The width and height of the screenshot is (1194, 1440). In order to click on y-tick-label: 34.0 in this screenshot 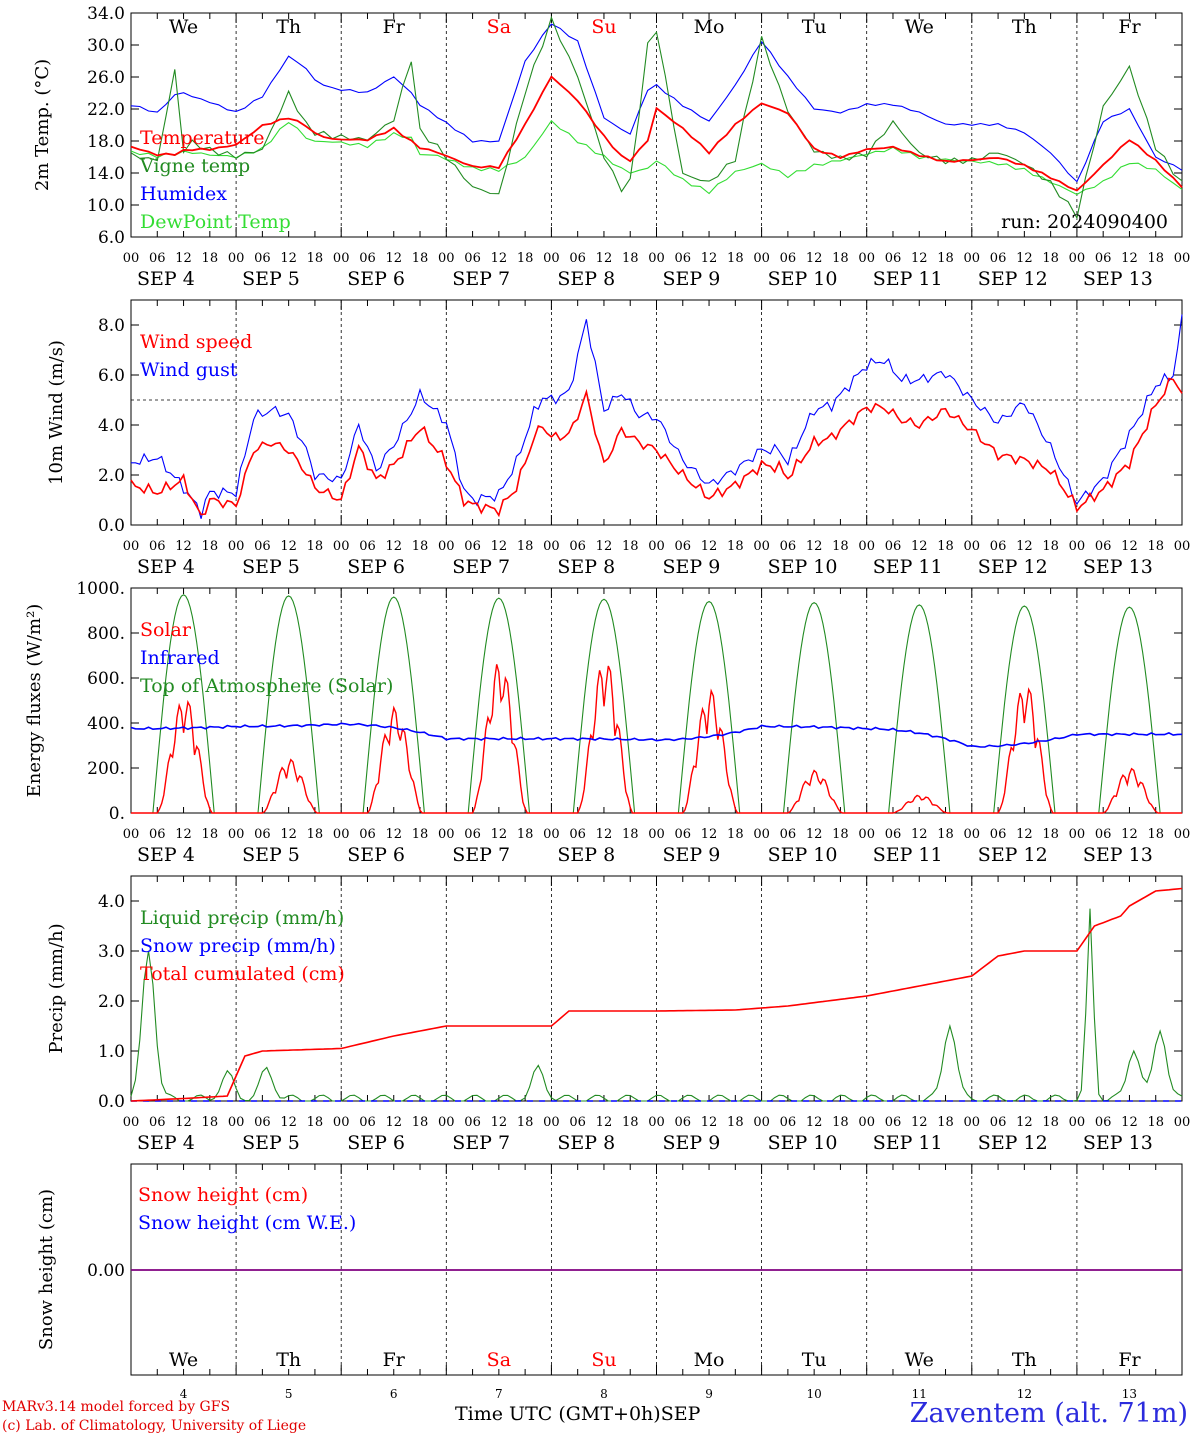, I will do `click(106, 14)`.